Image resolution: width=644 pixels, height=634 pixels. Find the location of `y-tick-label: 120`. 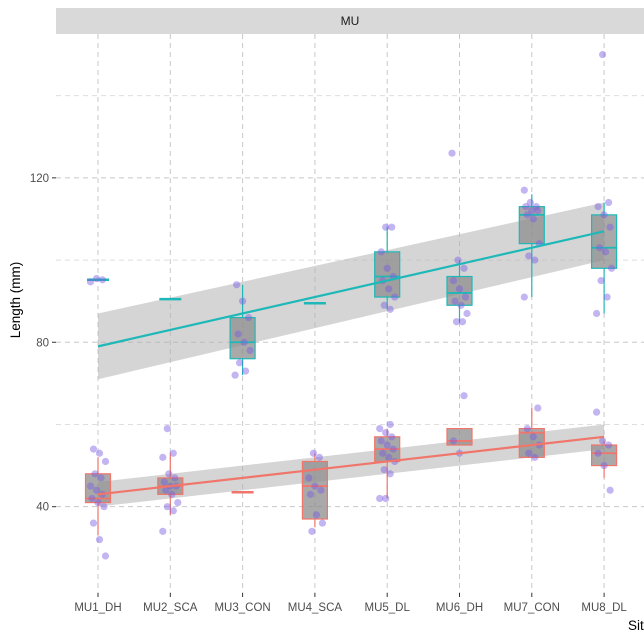

y-tick-label: 120 is located at coordinates (39, 179).